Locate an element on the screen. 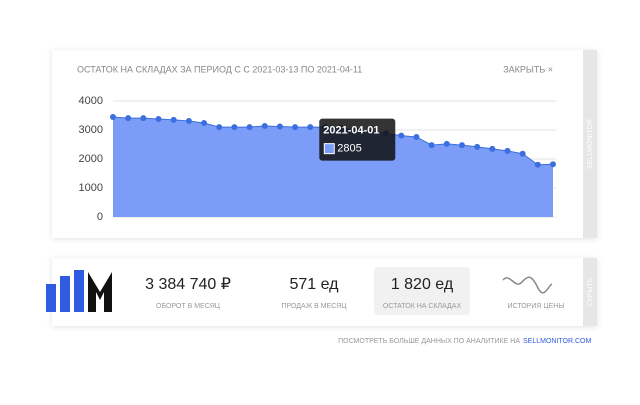 The height and width of the screenshot is (405, 640). sparkline-label: ИСТОРИЯ ЦЕНЫ is located at coordinates (535, 306).